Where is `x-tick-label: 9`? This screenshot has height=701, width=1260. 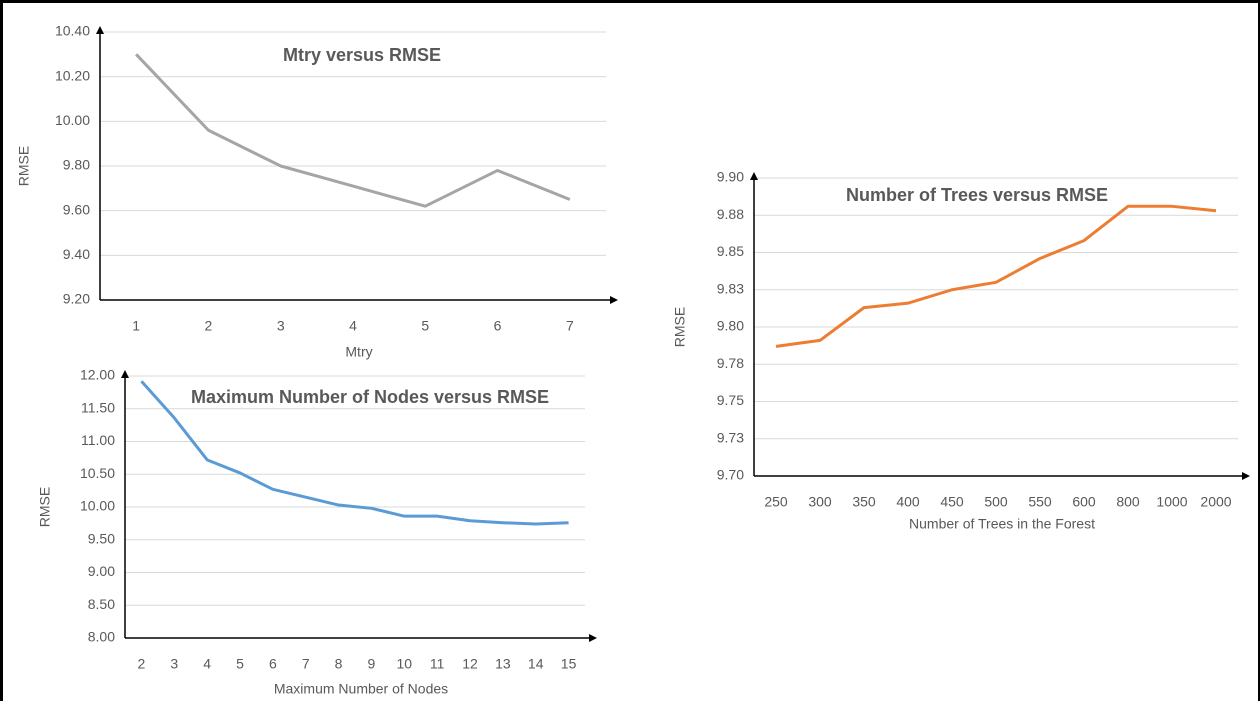 x-tick-label: 9 is located at coordinates (372, 664).